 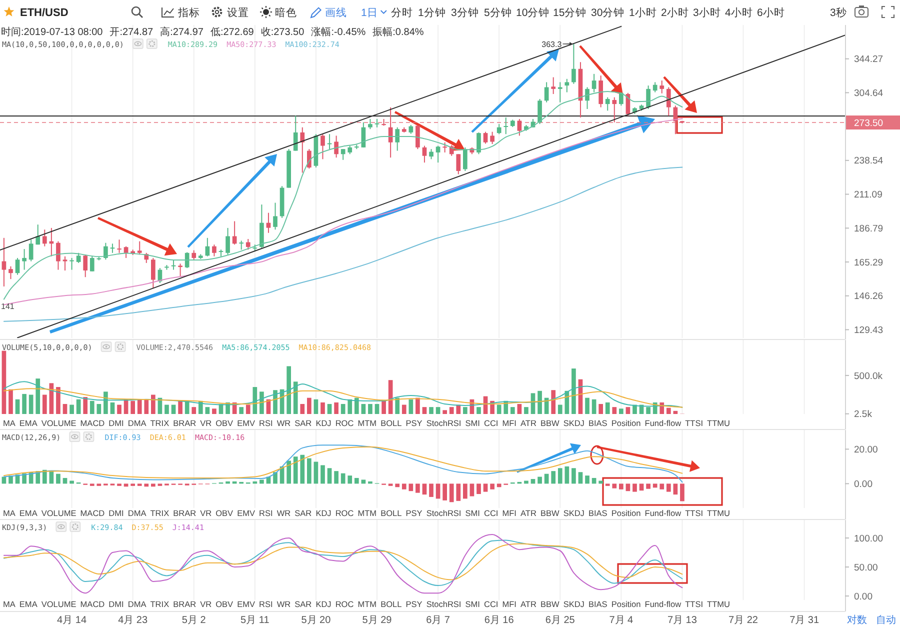 What do you see at coordinates (188, 13) in the screenshot?
I see `text: 指标` at bounding box center [188, 13].